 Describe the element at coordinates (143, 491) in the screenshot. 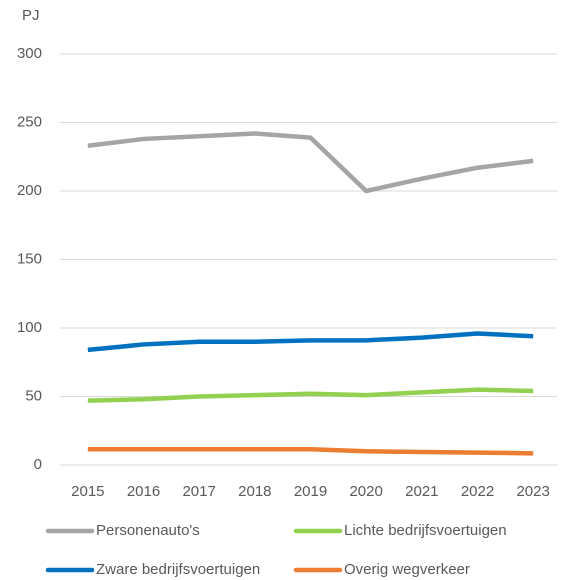

I see `x-tick-label: 2016` at that location.